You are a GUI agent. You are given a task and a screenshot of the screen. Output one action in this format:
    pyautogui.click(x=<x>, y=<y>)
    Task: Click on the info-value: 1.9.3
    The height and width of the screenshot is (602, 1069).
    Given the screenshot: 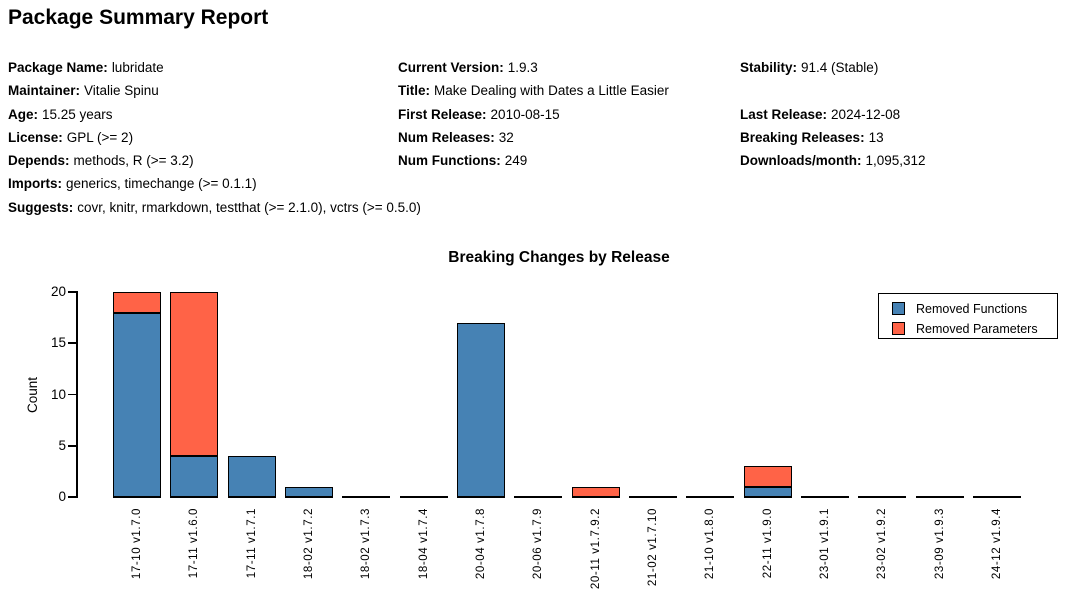 What is the action you would take?
    pyautogui.click(x=522, y=67)
    